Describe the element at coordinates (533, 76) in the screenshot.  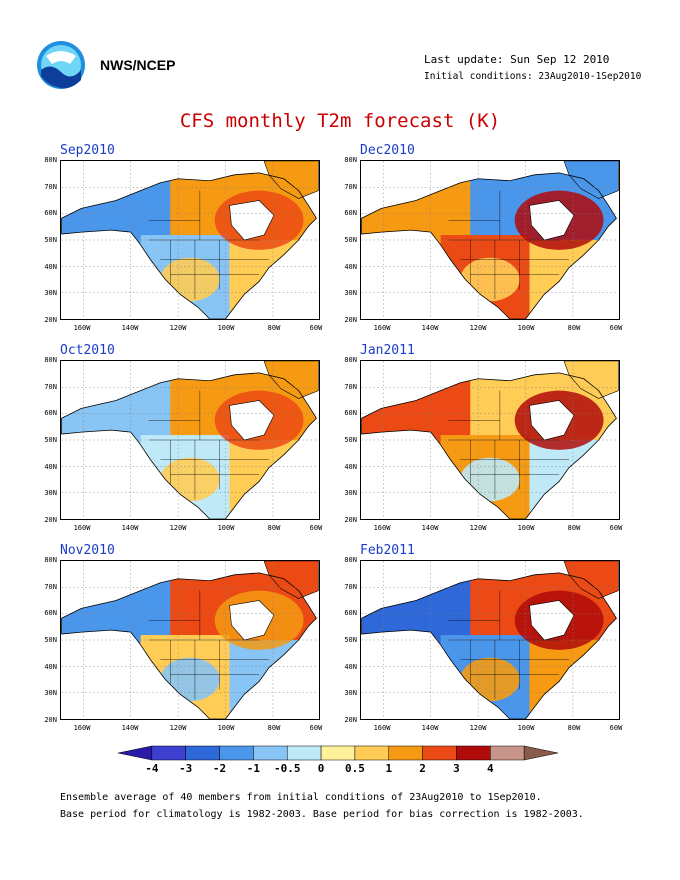
I see `initial-conditions-text: Initial conditions: 23Aug2010-1Sep2010` at that location.